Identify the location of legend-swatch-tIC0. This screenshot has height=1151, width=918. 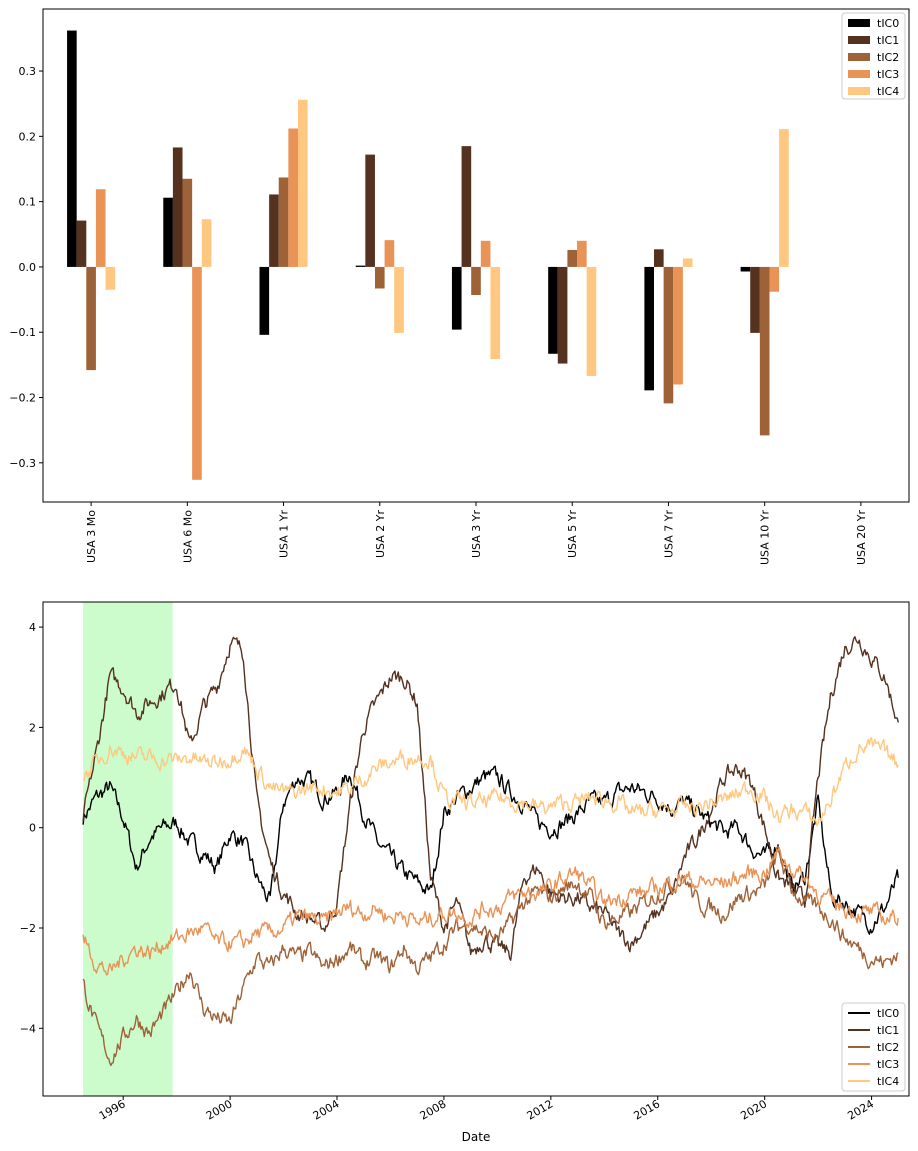
(859, 23).